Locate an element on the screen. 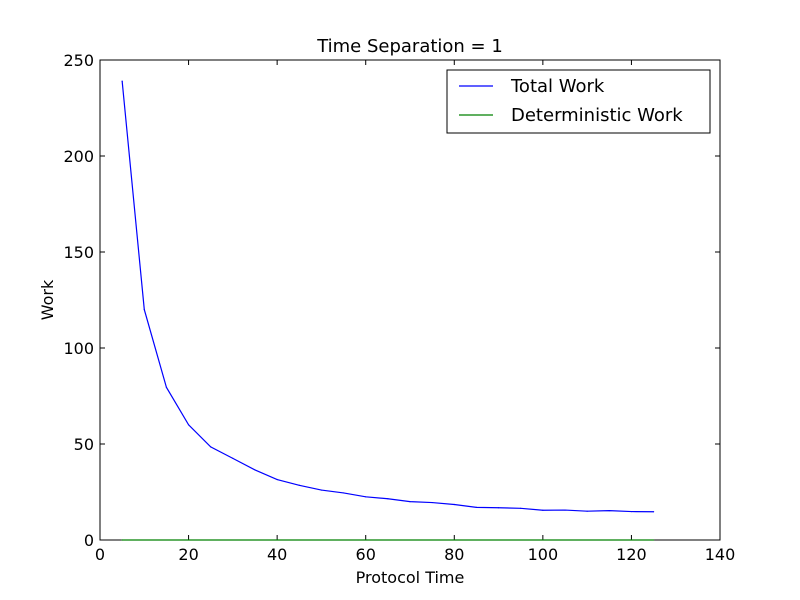 This screenshot has width=800, height=600. y-axis-label: Work is located at coordinates (47, 299).